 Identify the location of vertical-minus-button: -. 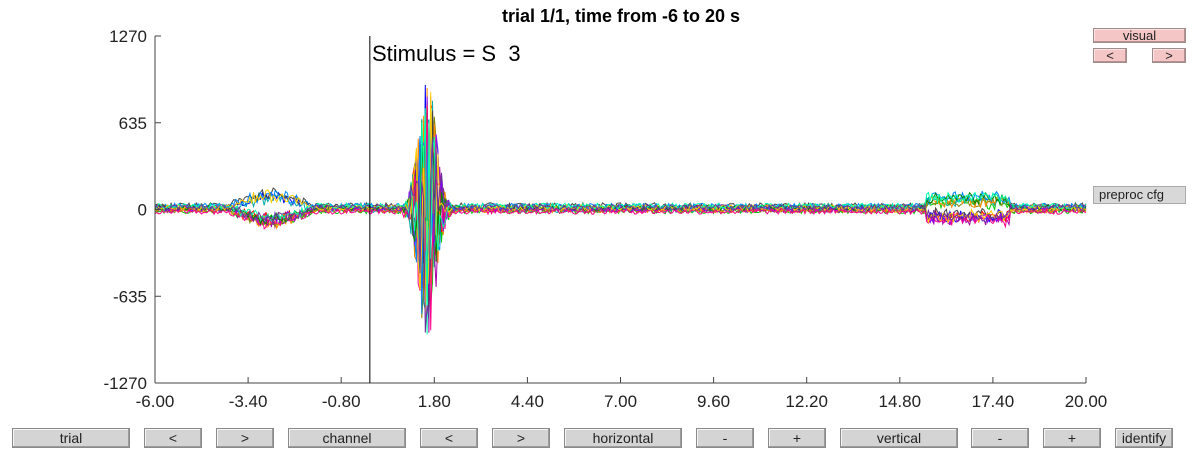
(1000, 438).